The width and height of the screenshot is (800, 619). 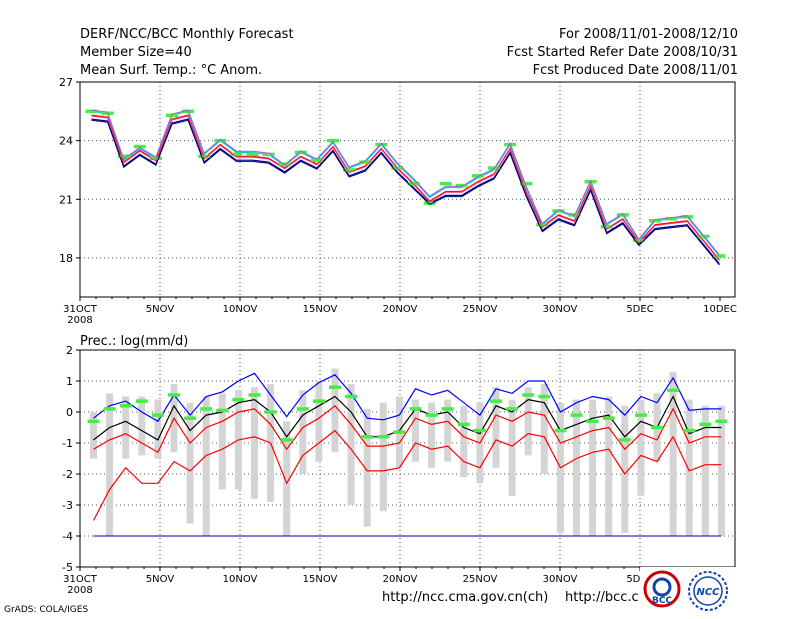 What do you see at coordinates (67, 536) in the screenshot?
I see `prec-ytick-label: -4` at bounding box center [67, 536].